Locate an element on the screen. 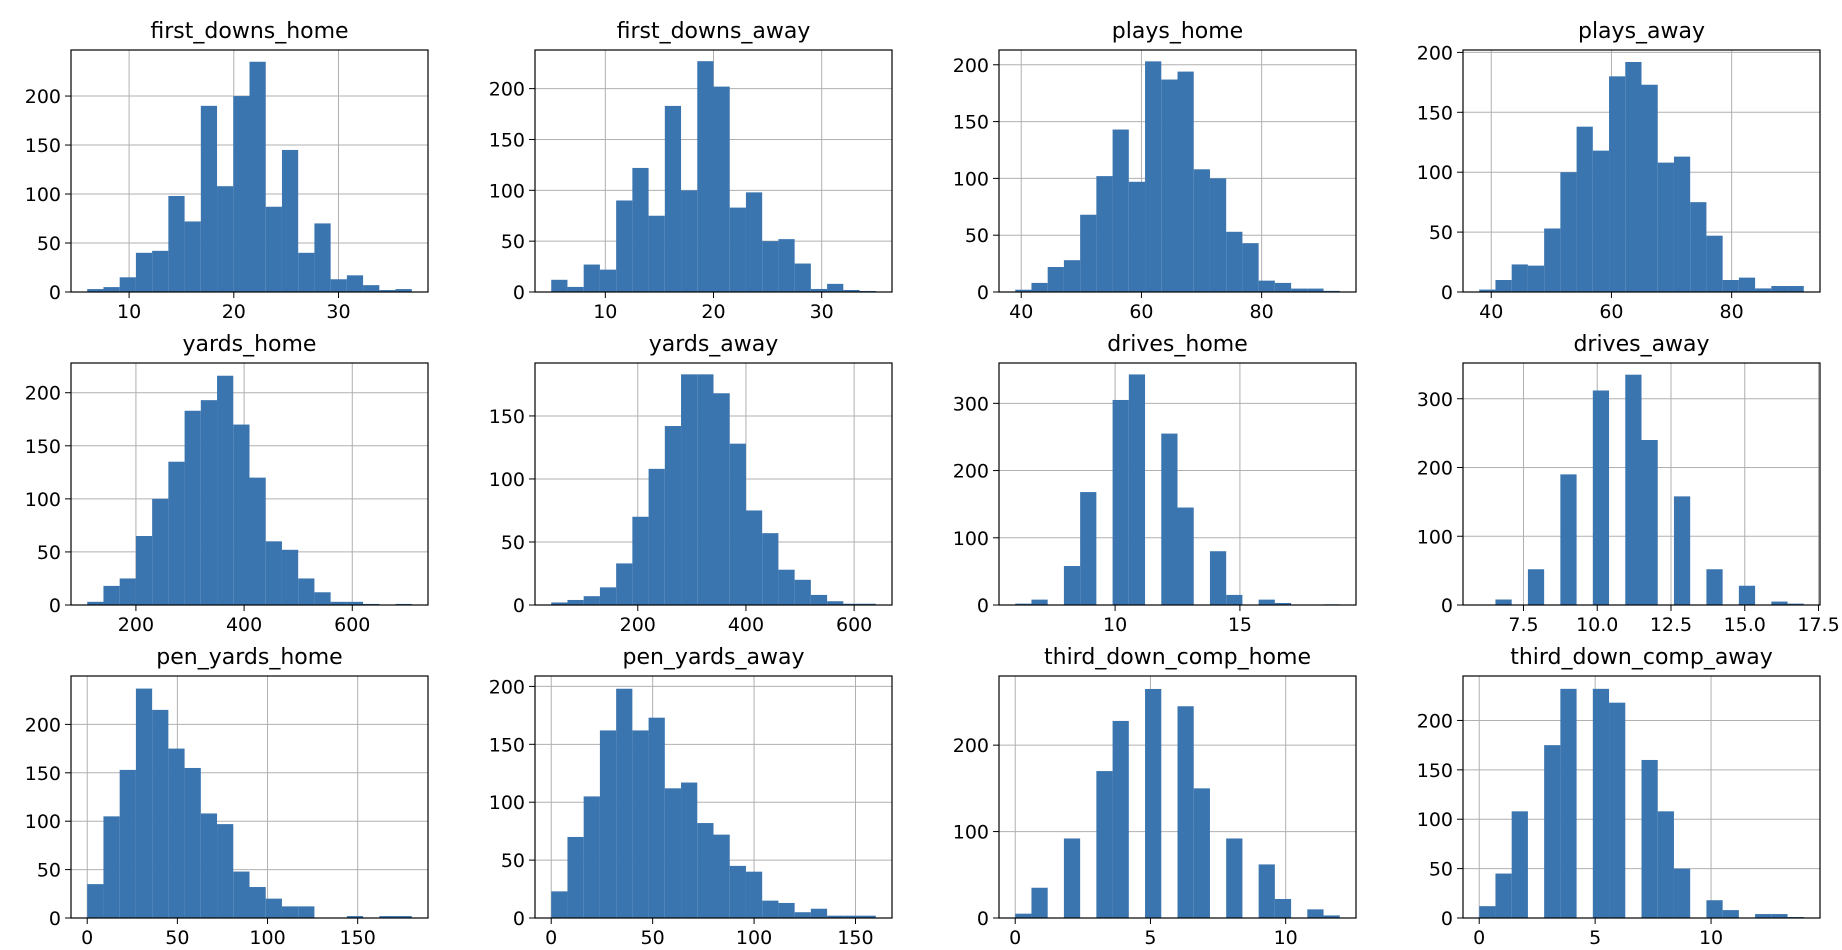 The image size is (1842, 950). x-tick-label: 40 is located at coordinates (1021, 312).